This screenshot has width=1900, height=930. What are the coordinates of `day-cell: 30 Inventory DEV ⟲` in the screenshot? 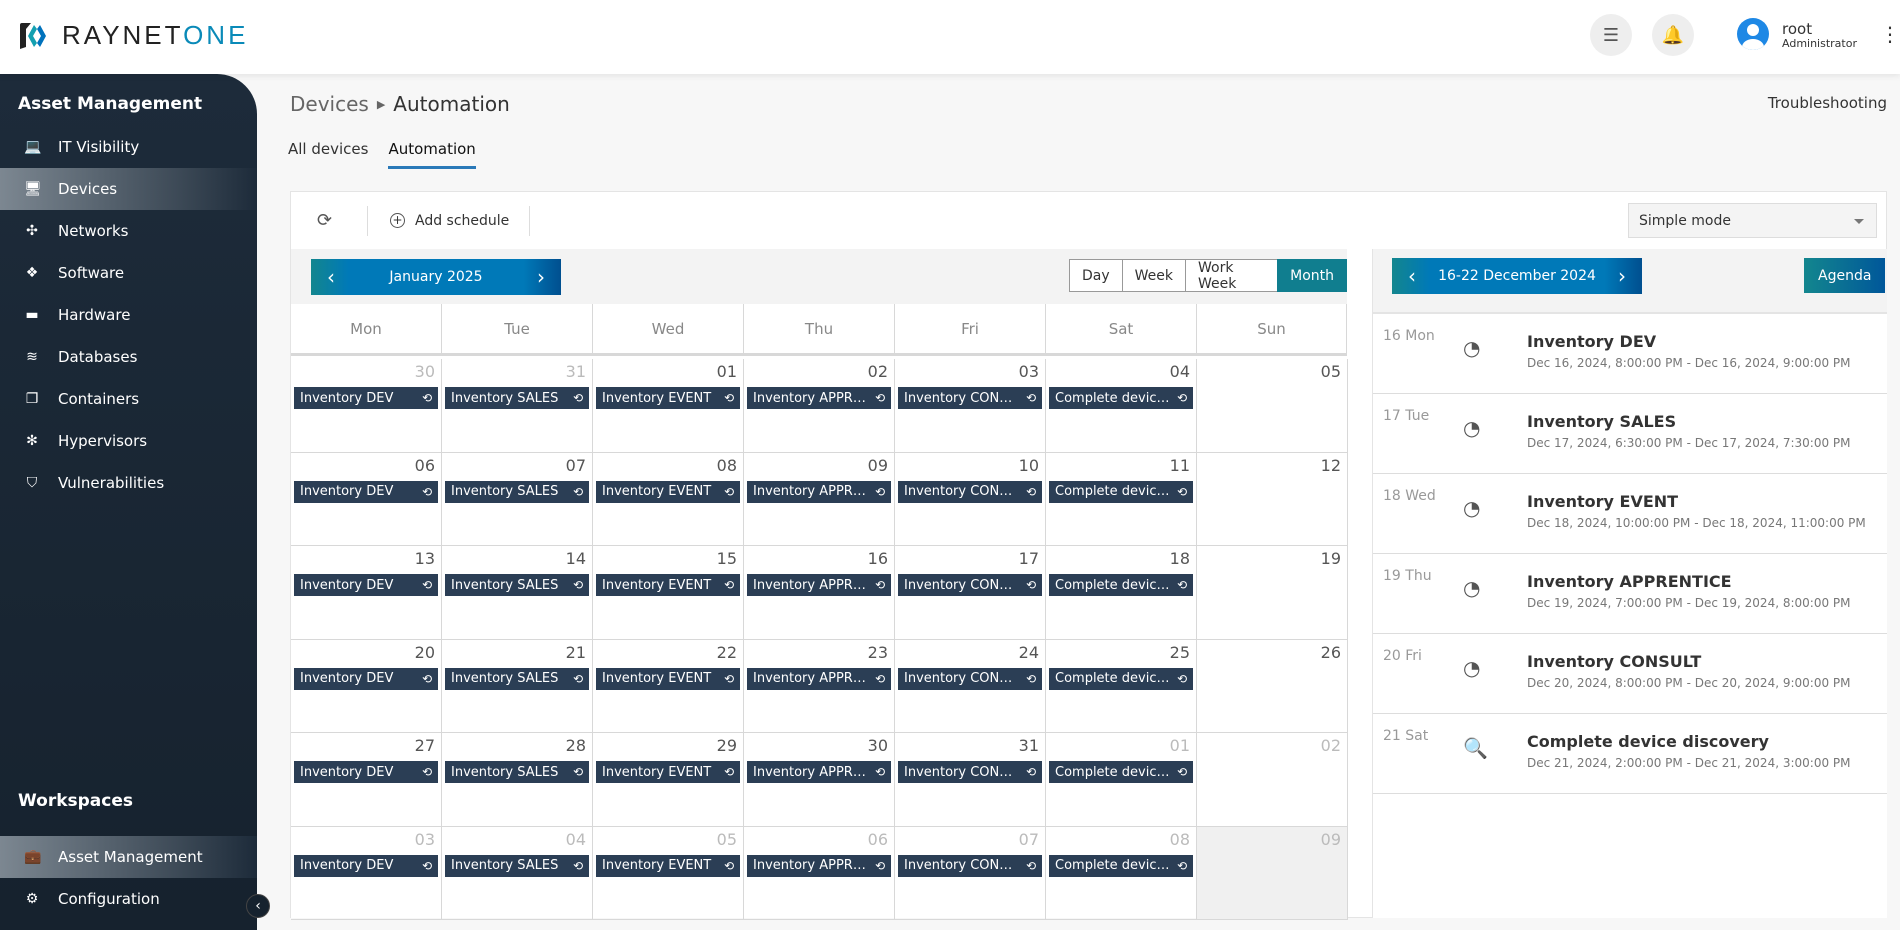 It's located at (366, 406).